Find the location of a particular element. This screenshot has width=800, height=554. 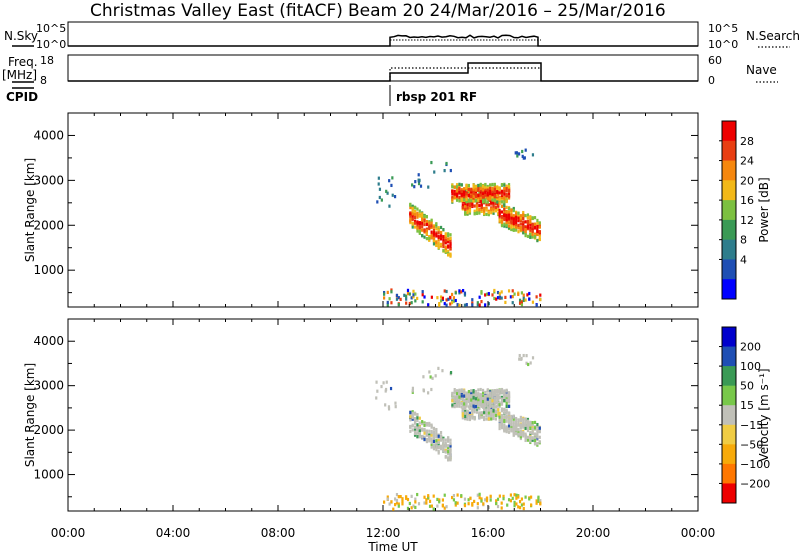

cpid-label: CPID is located at coordinates (22, 97).